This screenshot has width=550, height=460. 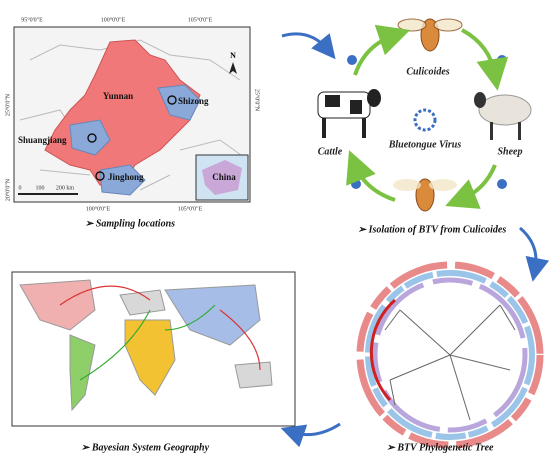 I want to click on site-label: Shizong, so click(x=193, y=101).